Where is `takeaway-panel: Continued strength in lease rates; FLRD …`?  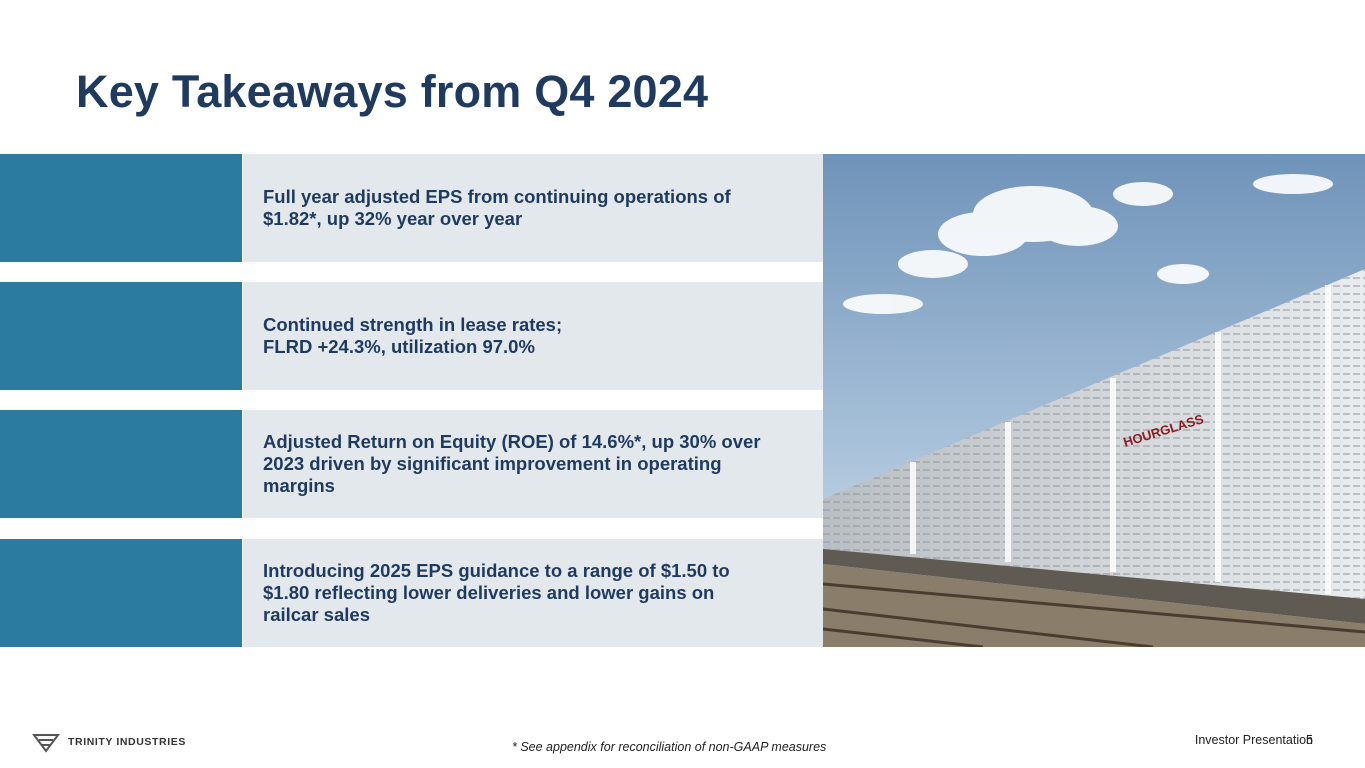
takeaway-panel: Continued strength in lease rates; FLRD … is located at coordinates (533, 336).